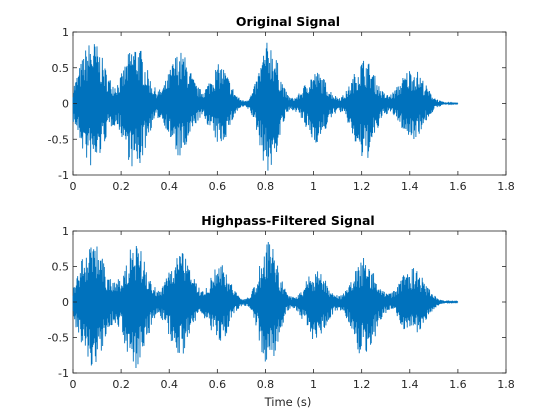 The width and height of the screenshot is (560, 420). Describe the element at coordinates (288, 402) in the screenshot. I see `x-axis-label: Time (s)` at that location.